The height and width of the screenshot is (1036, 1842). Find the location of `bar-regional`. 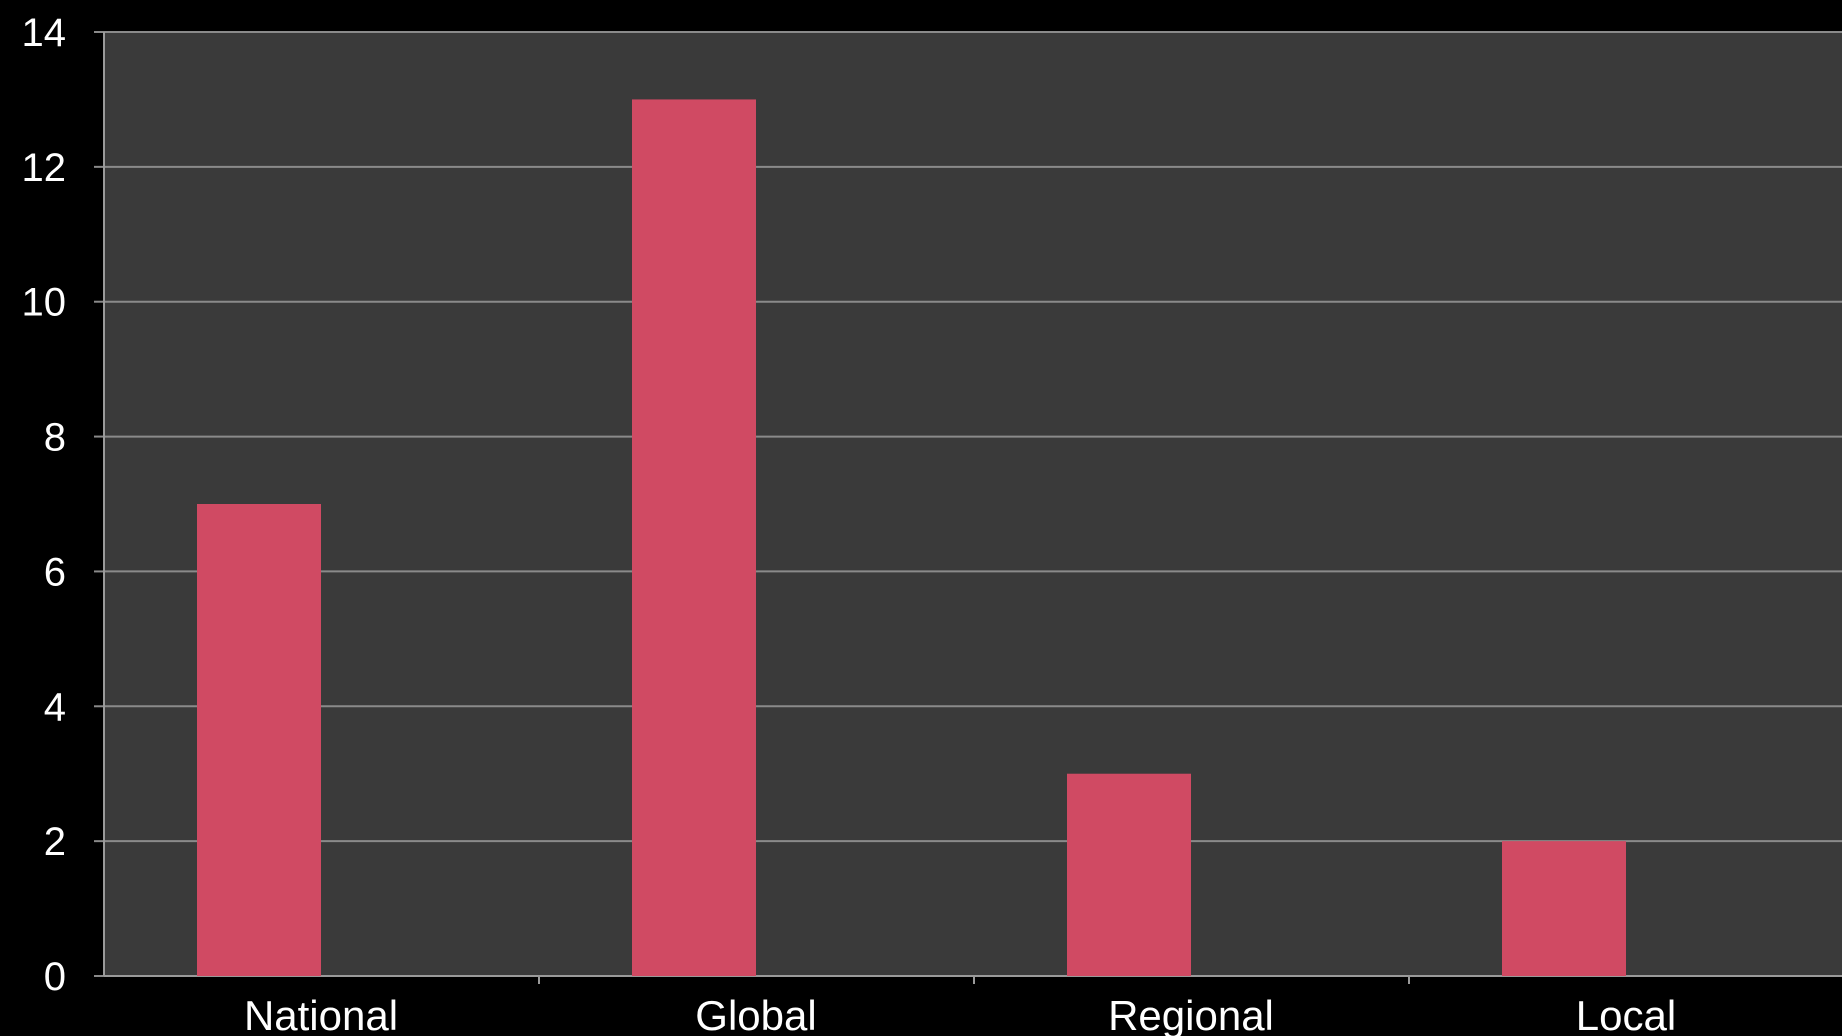

bar-regional is located at coordinates (1129, 874).